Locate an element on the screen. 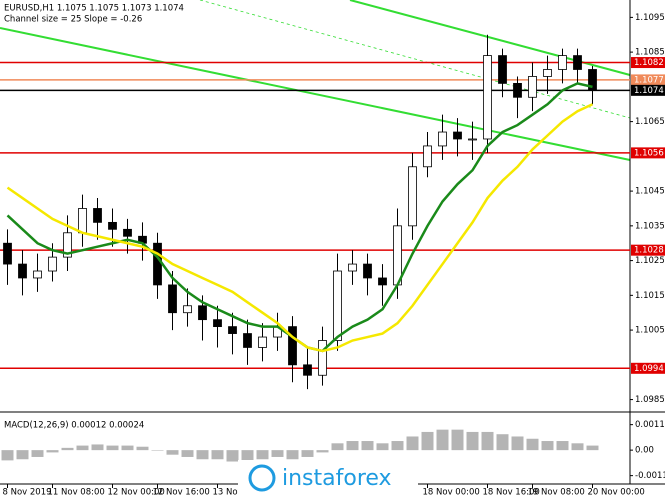 The height and width of the screenshot is (499, 665). x-tick-label: 8 Nov 2019 is located at coordinates (27, 493).